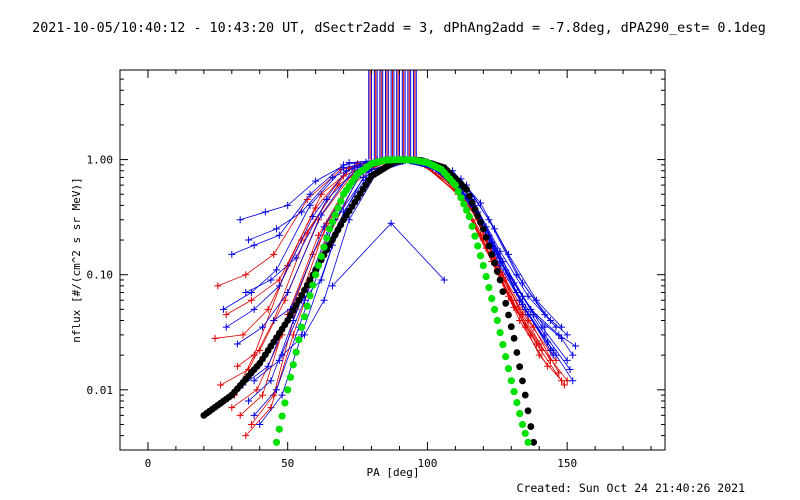  What do you see at coordinates (631, 488) in the screenshot?
I see `created-footer: Created: Sun Oct 24 21:40:26 2021` at bounding box center [631, 488].